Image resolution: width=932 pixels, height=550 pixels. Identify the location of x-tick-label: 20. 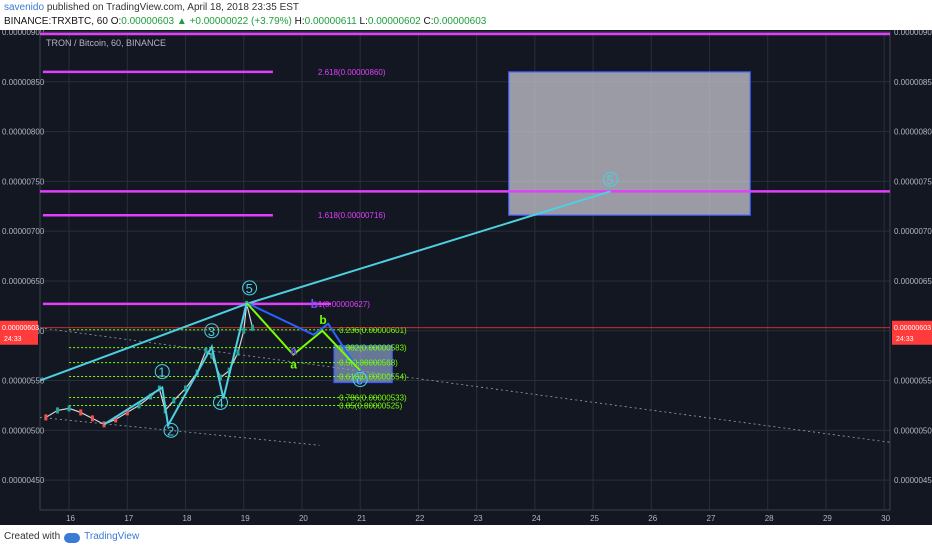
(303, 518).